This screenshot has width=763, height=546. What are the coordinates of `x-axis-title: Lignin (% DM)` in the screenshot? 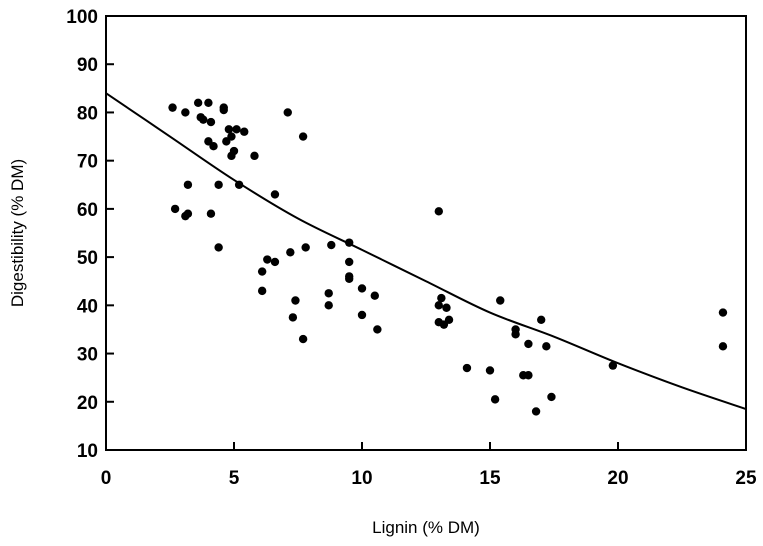 It's located at (426, 527).